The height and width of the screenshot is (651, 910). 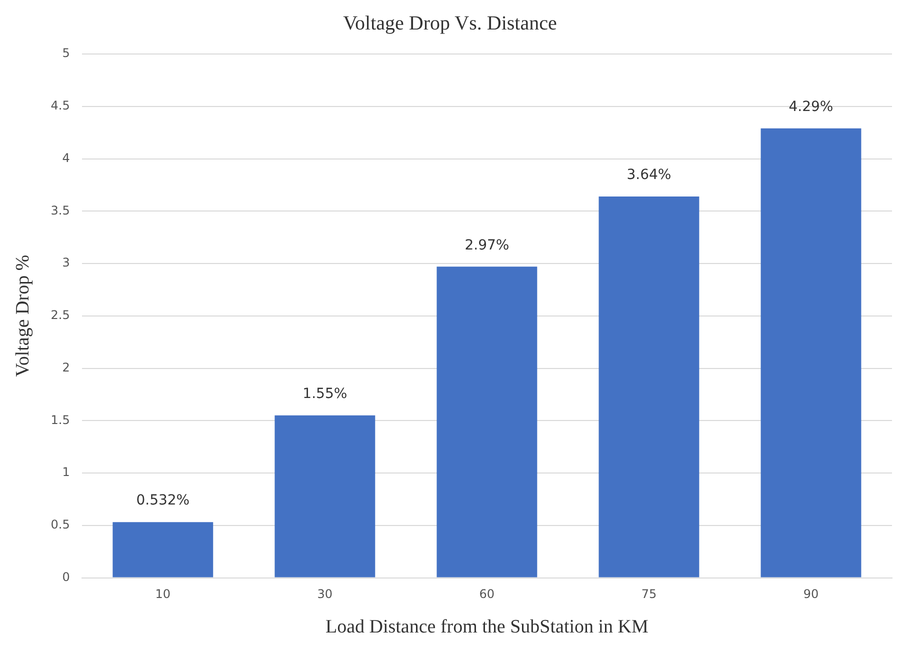 I want to click on x-tick-label: 60, so click(x=487, y=594).